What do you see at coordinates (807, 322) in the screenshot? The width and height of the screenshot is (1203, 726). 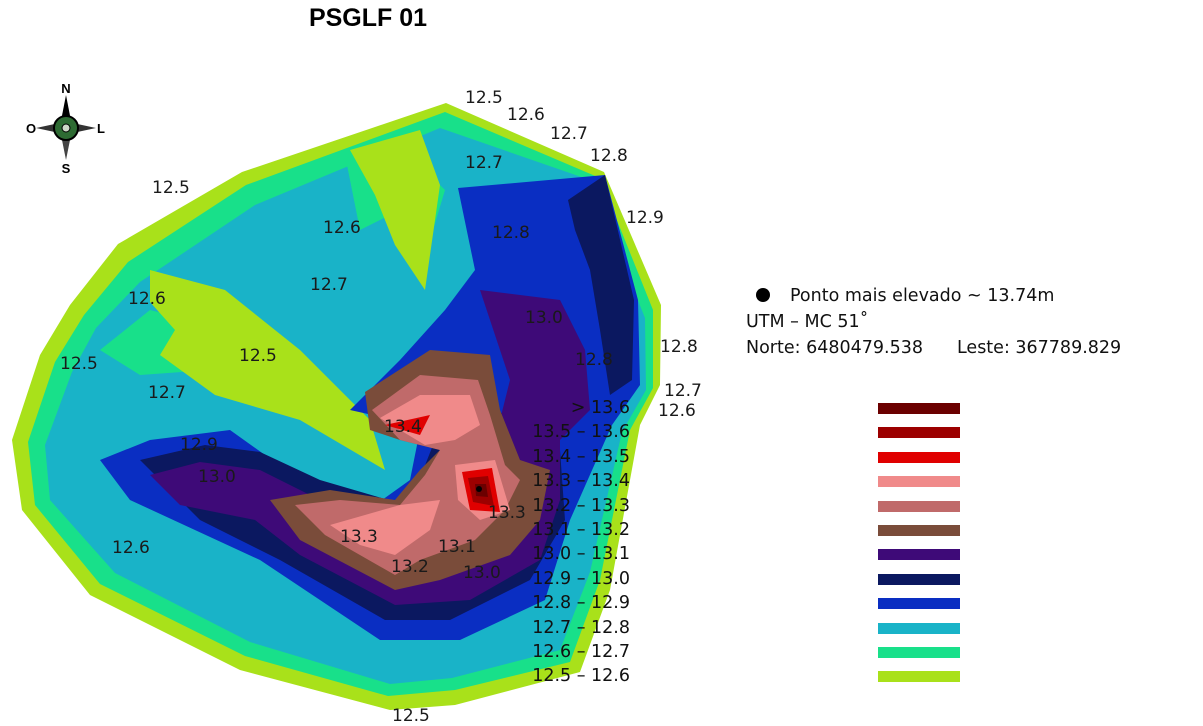 I see `projection-label: UTM – MC 51˚` at bounding box center [807, 322].